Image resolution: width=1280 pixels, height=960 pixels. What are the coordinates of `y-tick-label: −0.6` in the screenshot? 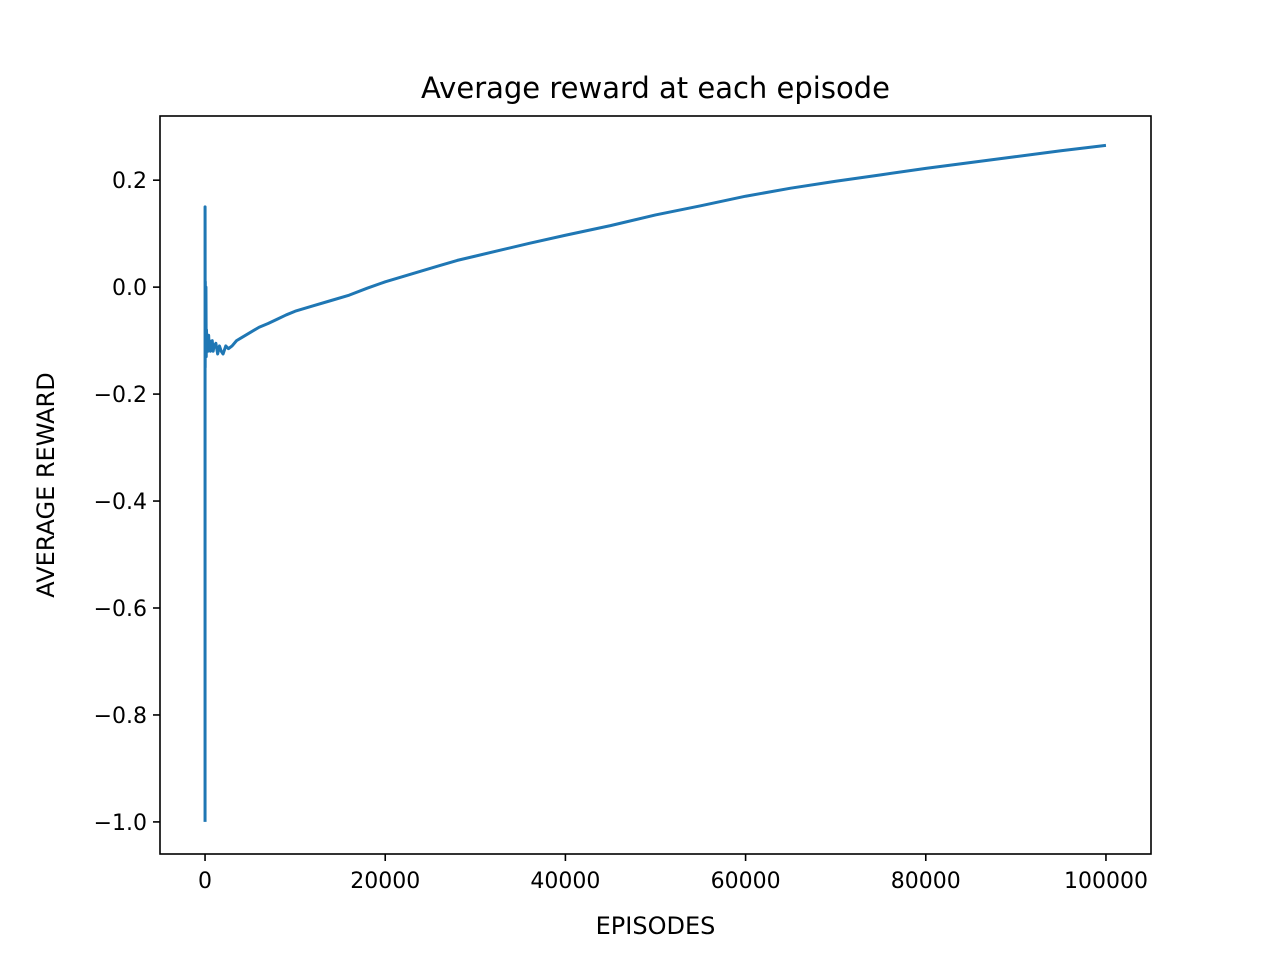 It's located at (120, 609).